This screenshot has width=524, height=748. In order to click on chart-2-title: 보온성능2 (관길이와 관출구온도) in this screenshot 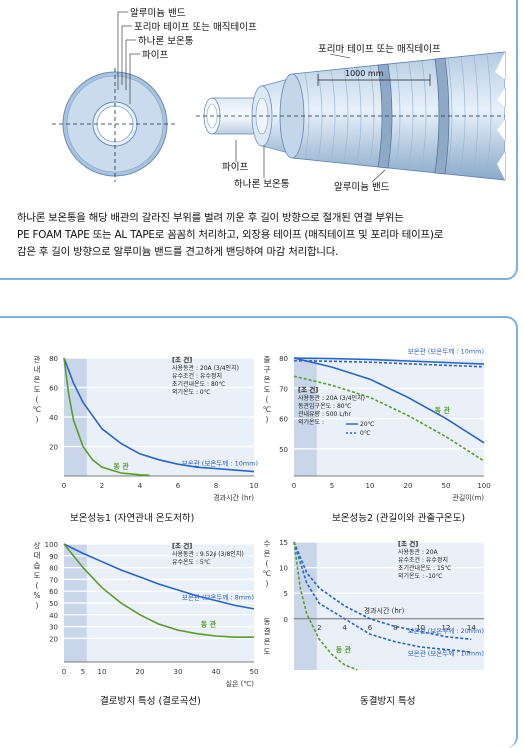, I will do `click(399, 518)`.